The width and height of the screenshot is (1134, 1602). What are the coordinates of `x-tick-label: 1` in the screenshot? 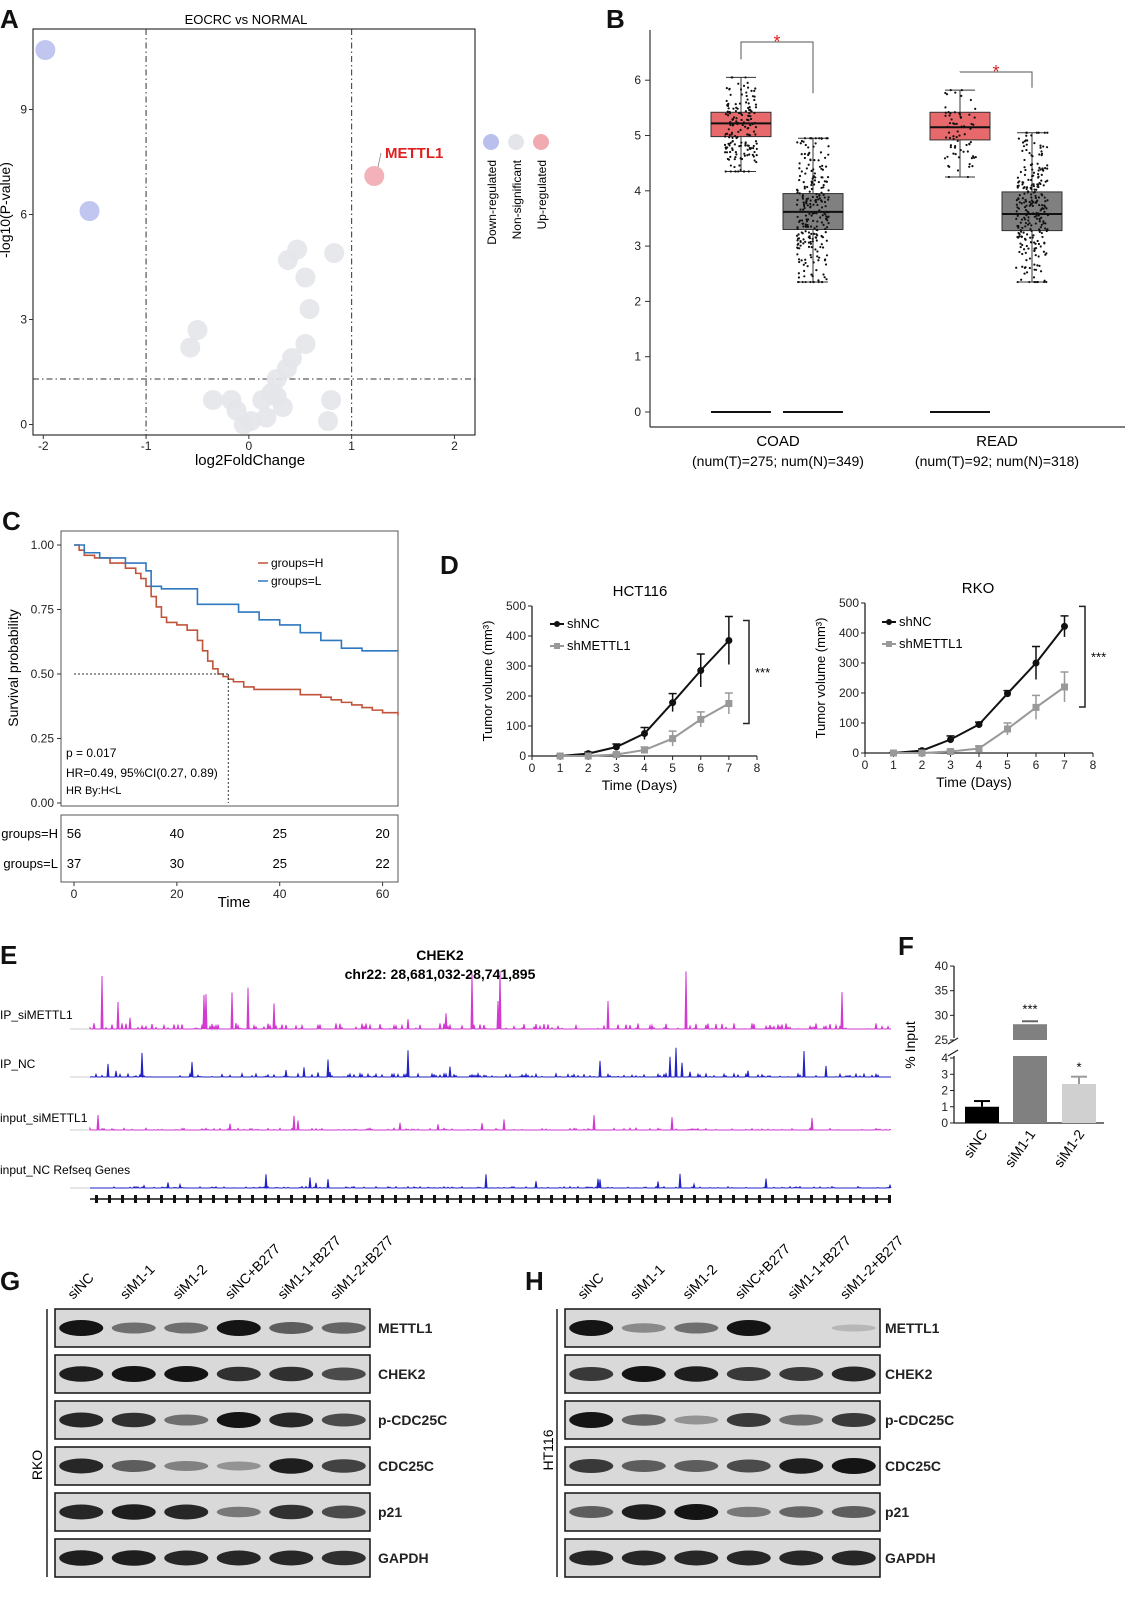 It's located at (351, 446).